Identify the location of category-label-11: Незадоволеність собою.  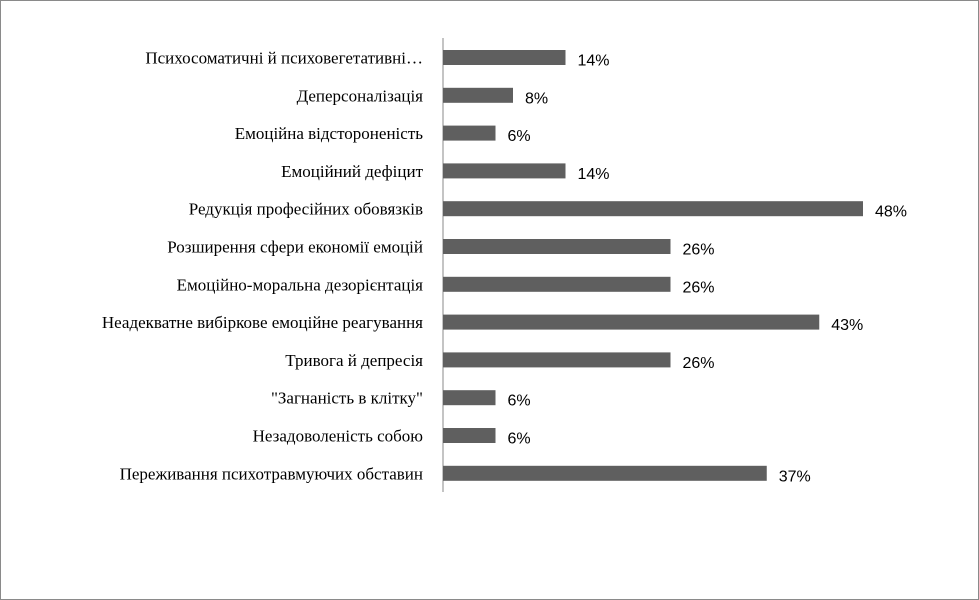
(338, 436).